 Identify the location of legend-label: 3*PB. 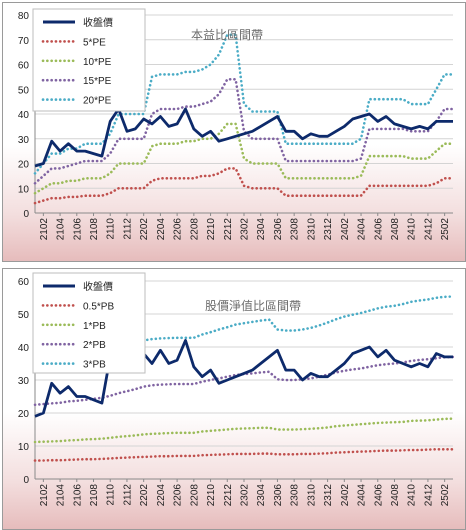
(94, 365).